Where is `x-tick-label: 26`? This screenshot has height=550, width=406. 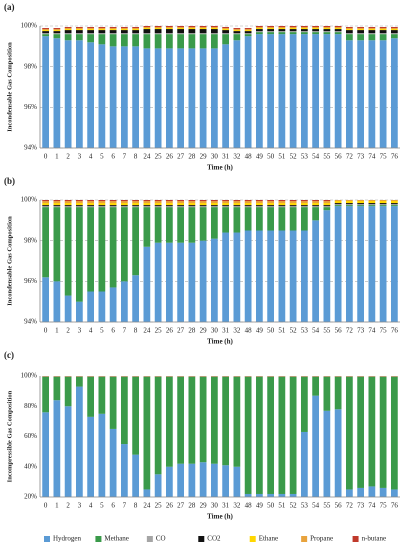 x-tick-label: 26 is located at coordinates (170, 157).